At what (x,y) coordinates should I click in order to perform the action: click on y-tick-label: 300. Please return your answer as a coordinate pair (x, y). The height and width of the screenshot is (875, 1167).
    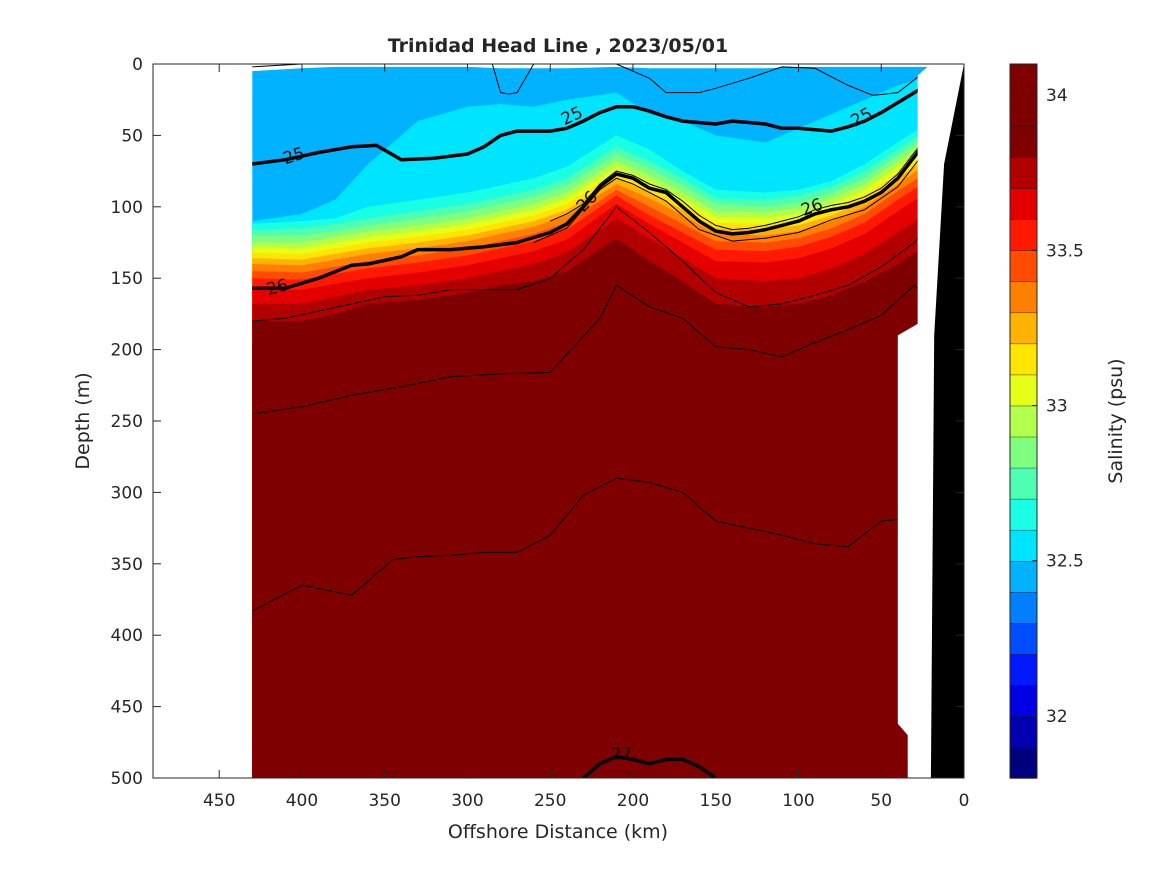
    Looking at the image, I should click on (127, 493).